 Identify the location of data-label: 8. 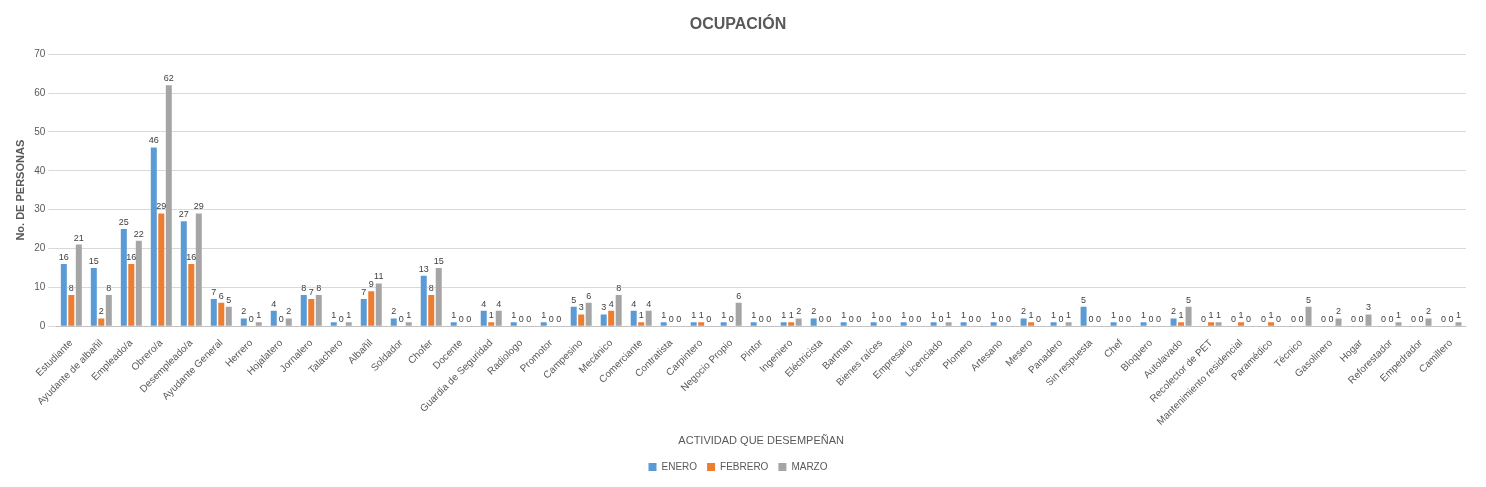
(319, 288).